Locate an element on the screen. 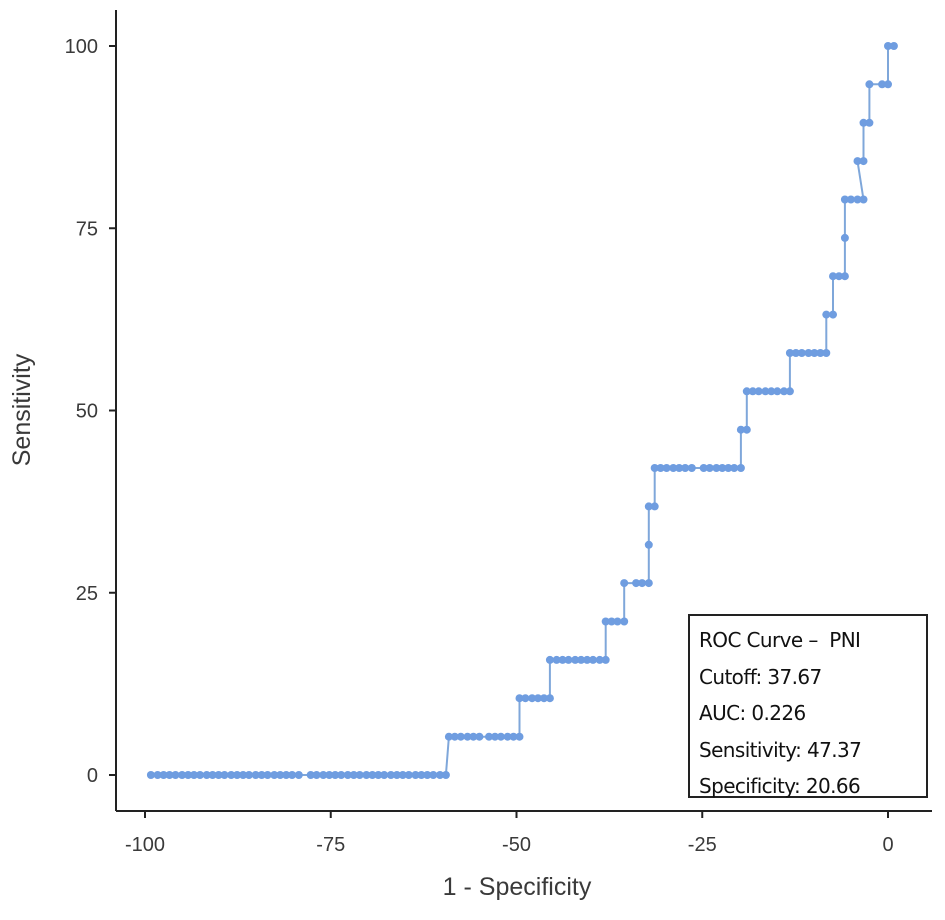 The width and height of the screenshot is (945, 920). y-ticks: 0 25 50 75 100 is located at coordinates (90, 411).